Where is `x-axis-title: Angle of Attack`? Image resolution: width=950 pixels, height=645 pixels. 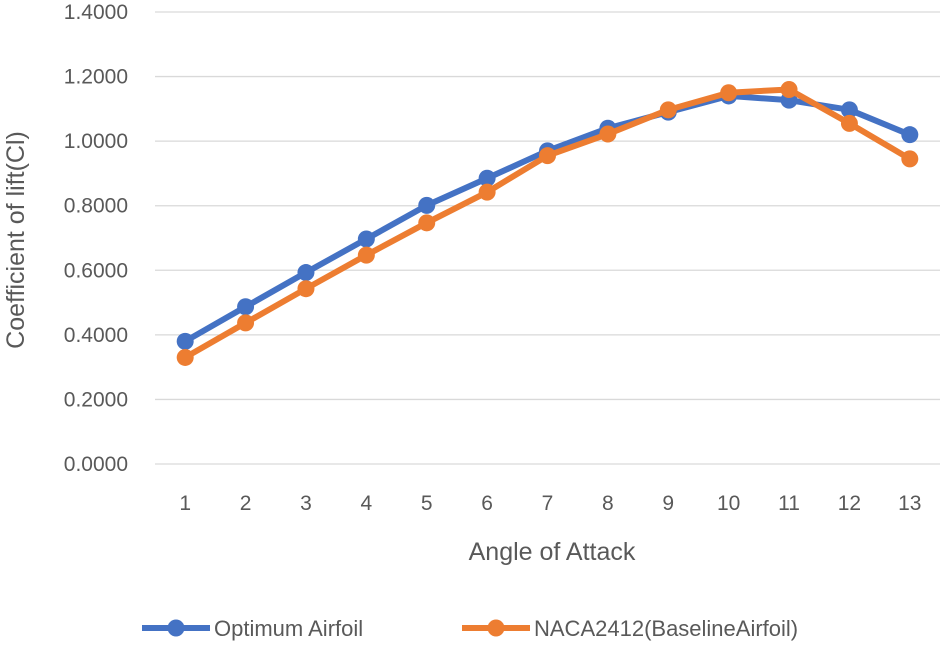
x-axis-title: Angle of Attack is located at coordinates (552, 552).